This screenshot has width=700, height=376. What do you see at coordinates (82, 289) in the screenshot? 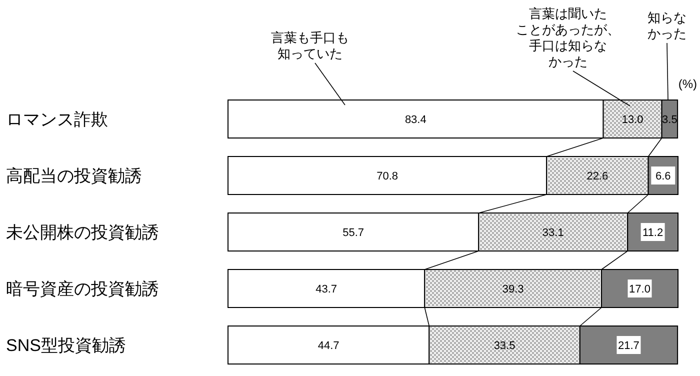
I see `y-tick-label: 暗号資産の投資勧誘` at bounding box center [82, 289].